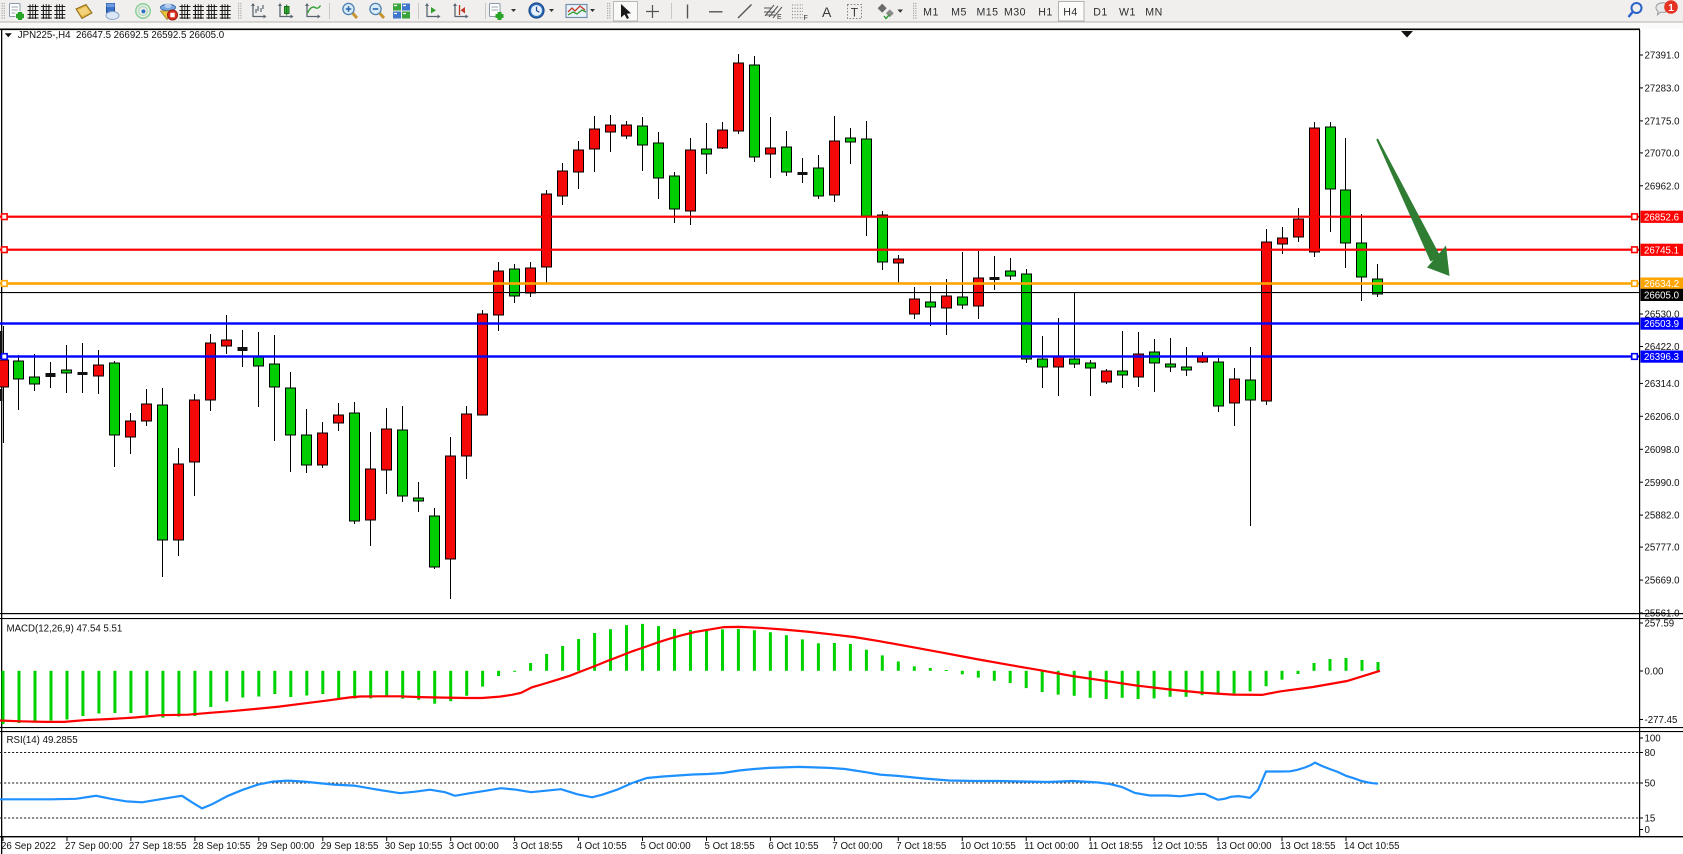 The image size is (1683, 854). What do you see at coordinates (1653, 739) in the screenshot?
I see `svg-text: 100` at bounding box center [1653, 739].